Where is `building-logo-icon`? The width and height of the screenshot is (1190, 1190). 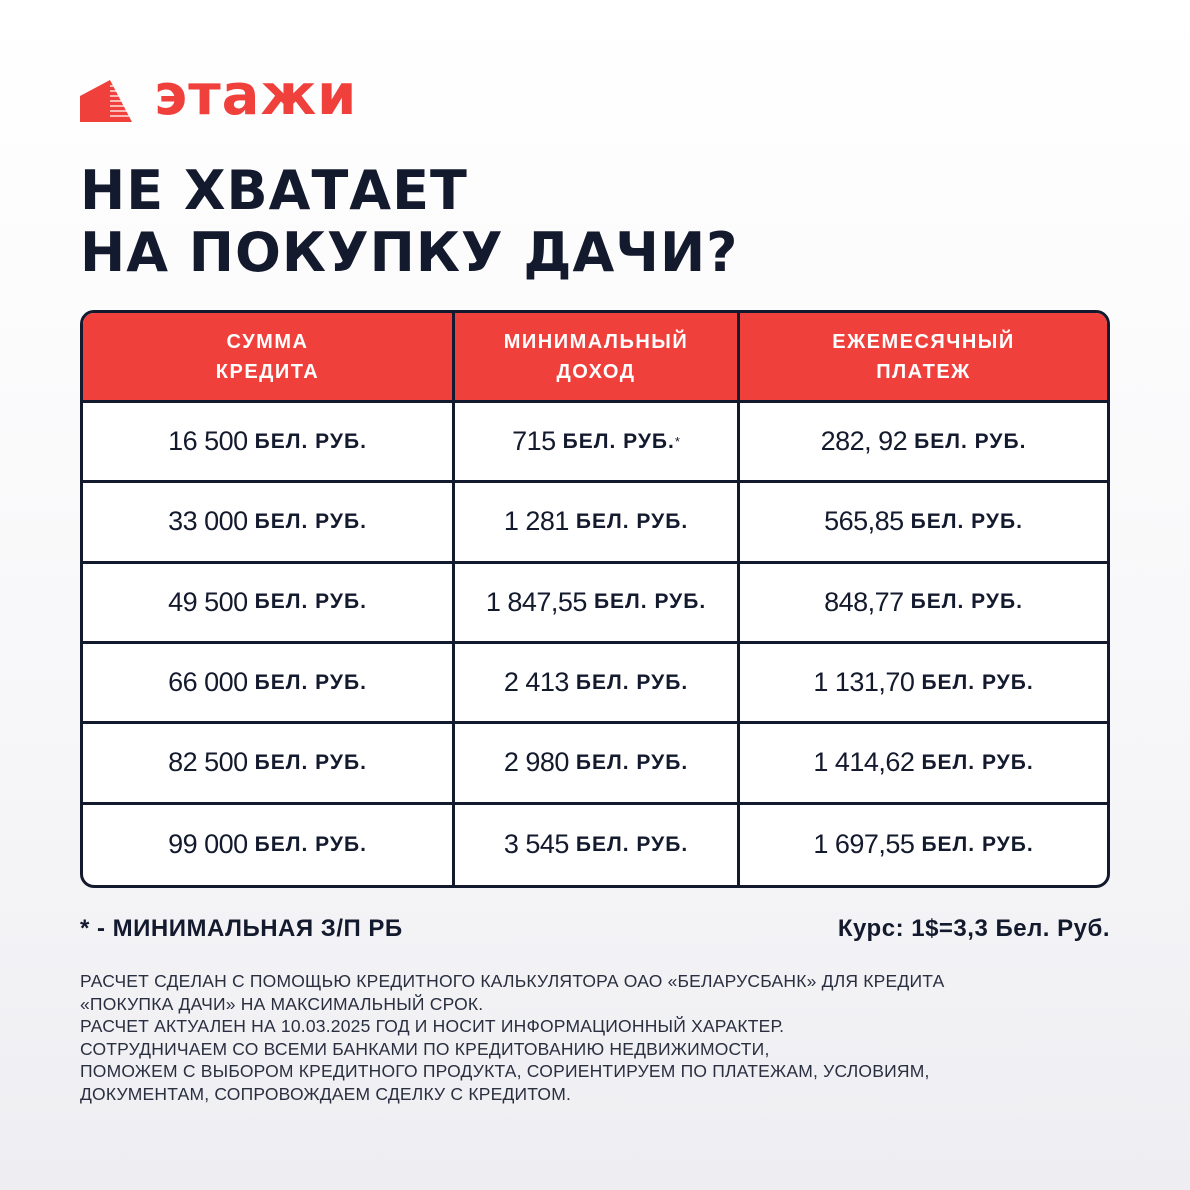
building-logo-icon is located at coordinates (106, 101).